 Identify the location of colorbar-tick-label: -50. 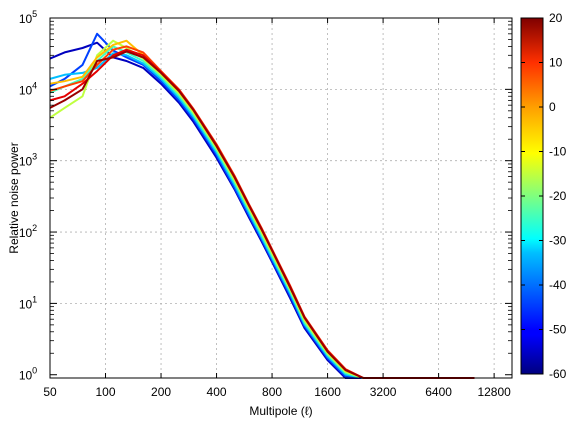
(558, 330).